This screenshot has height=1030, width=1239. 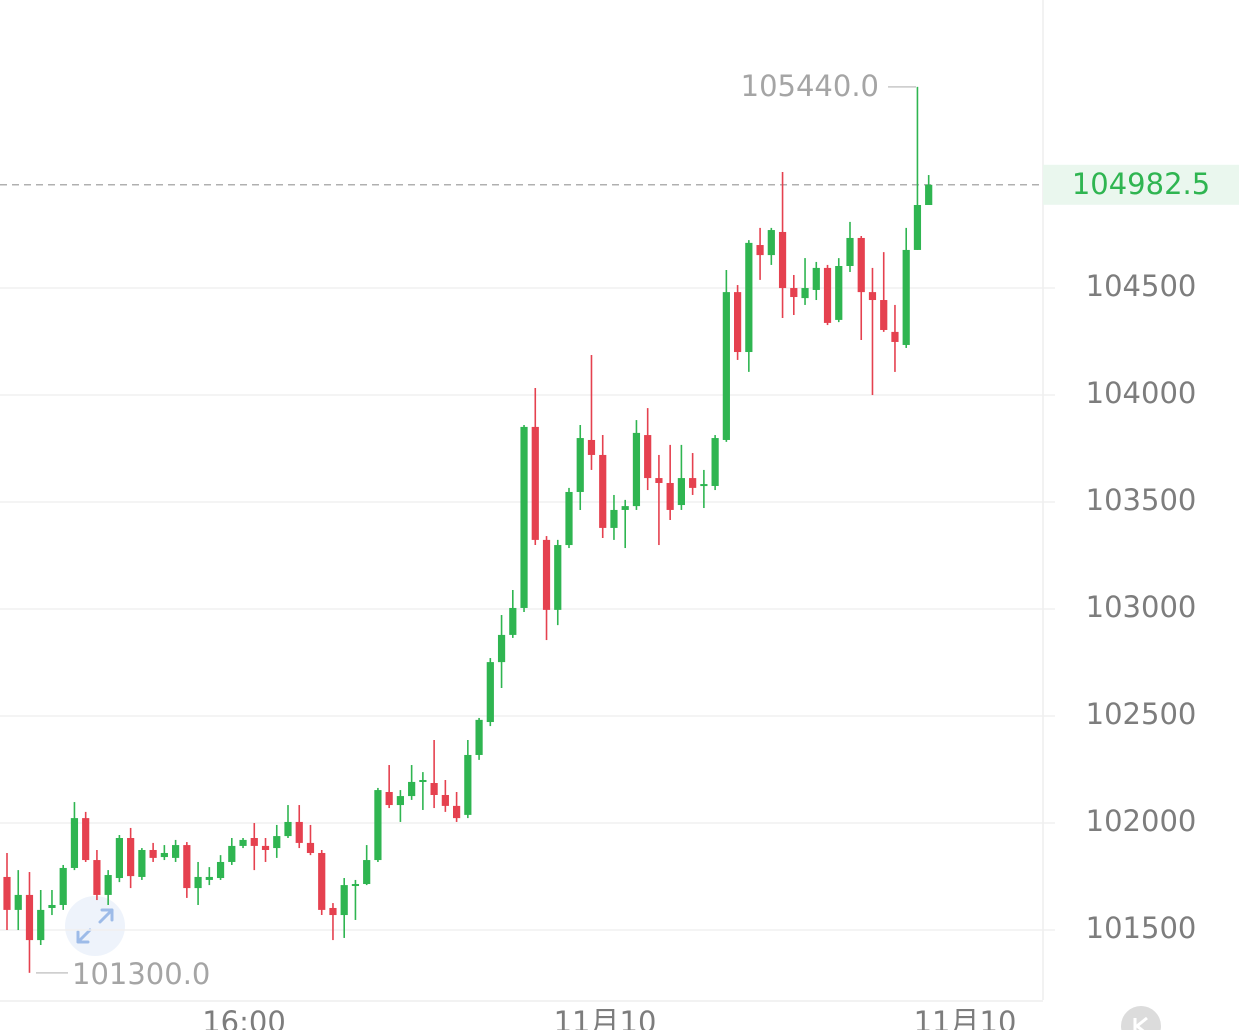 What do you see at coordinates (1141, 821) in the screenshot?
I see `y-tick-label: 102000` at bounding box center [1141, 821].